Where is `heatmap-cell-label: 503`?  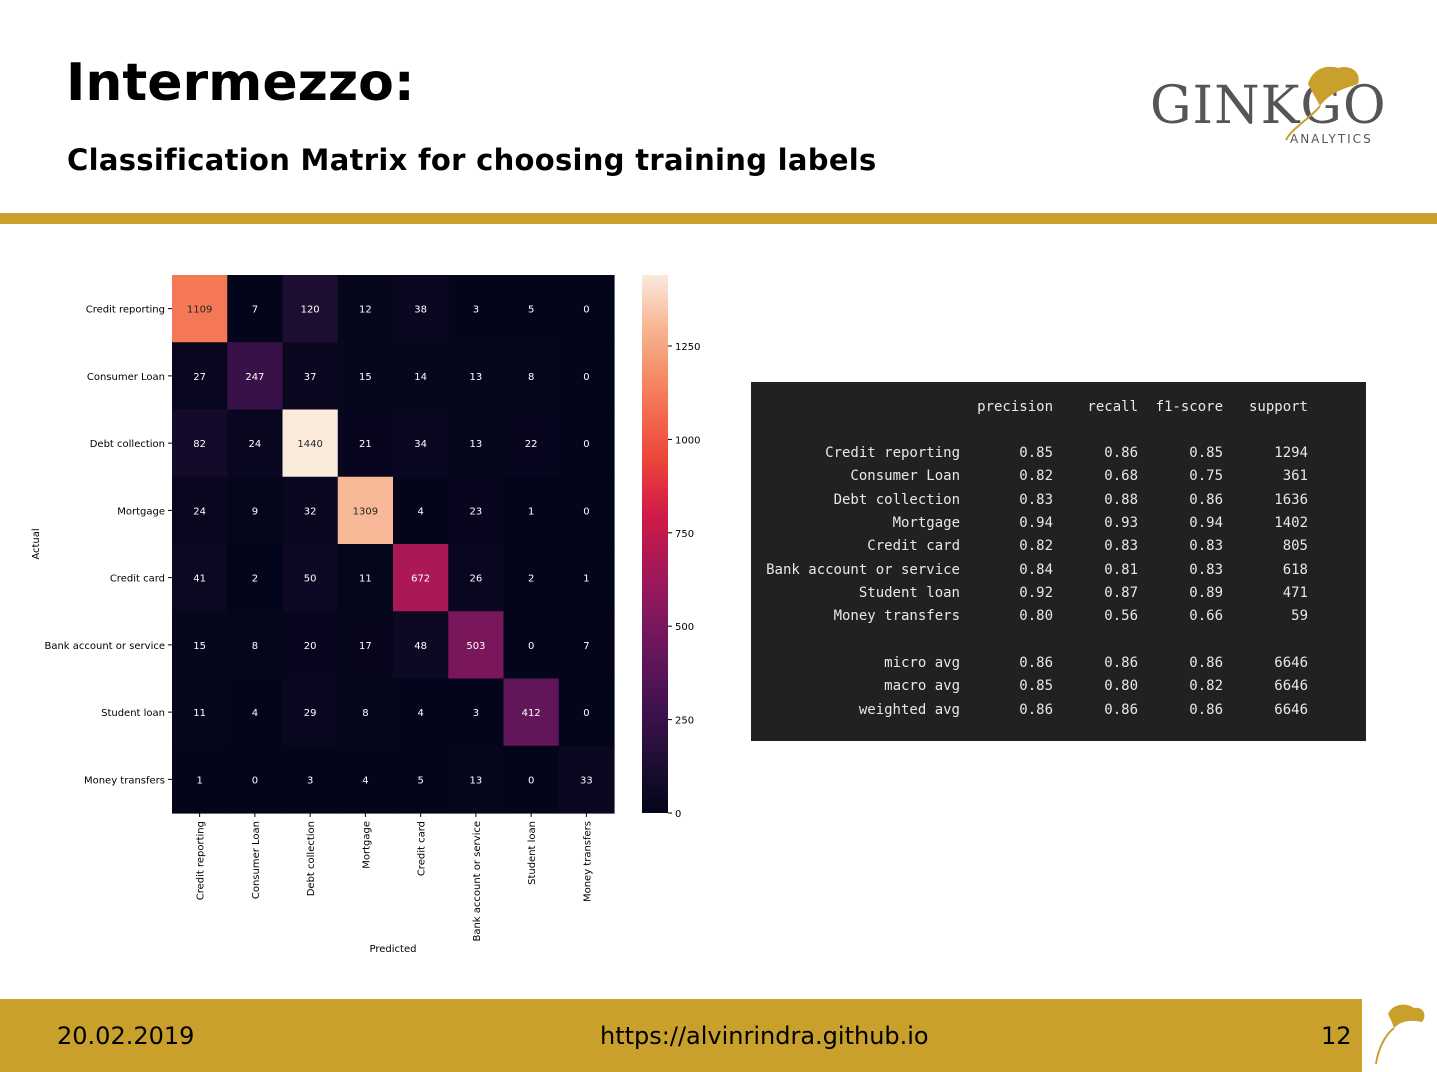
heatmap-cell-label: 503 is located at coordinates (475, 646).